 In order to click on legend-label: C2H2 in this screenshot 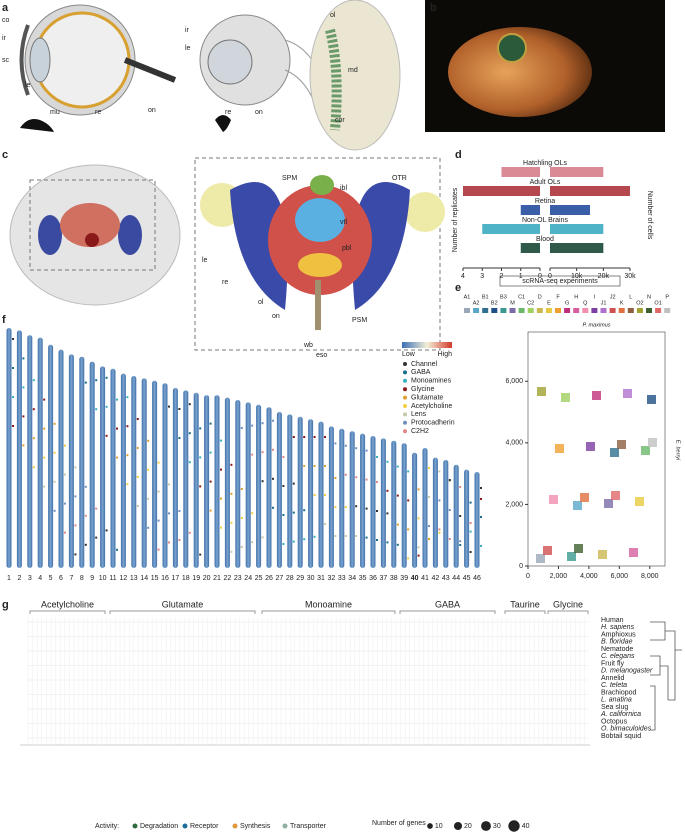, I will do `click(420, 431)`.